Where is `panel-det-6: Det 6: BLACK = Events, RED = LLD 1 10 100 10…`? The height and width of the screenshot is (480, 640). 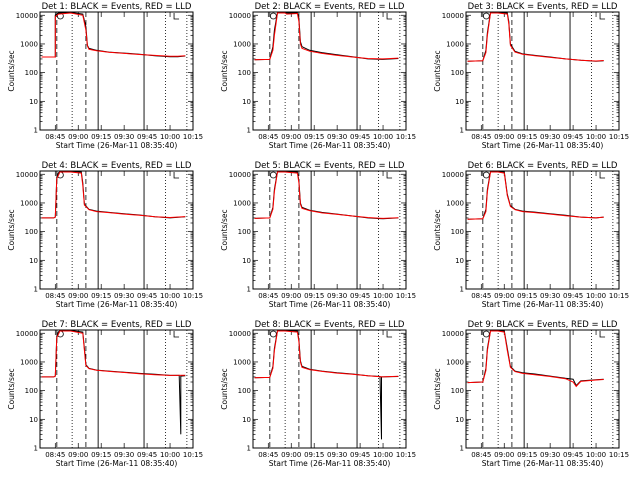 panel-det-6: Det 6: BLACK = Events, RED = LLD 1 10 100 10… is located at coordinates (531, 235).